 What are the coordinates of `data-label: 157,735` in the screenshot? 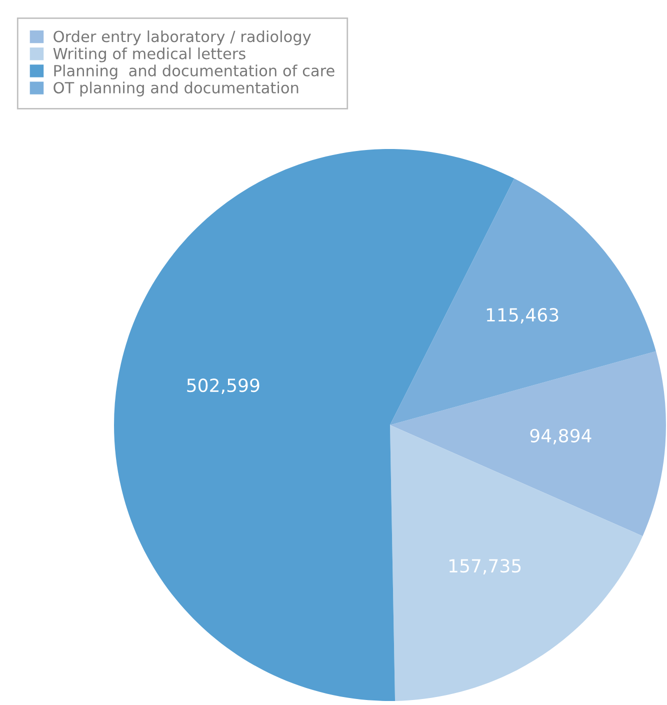 It's located at (485, 567).